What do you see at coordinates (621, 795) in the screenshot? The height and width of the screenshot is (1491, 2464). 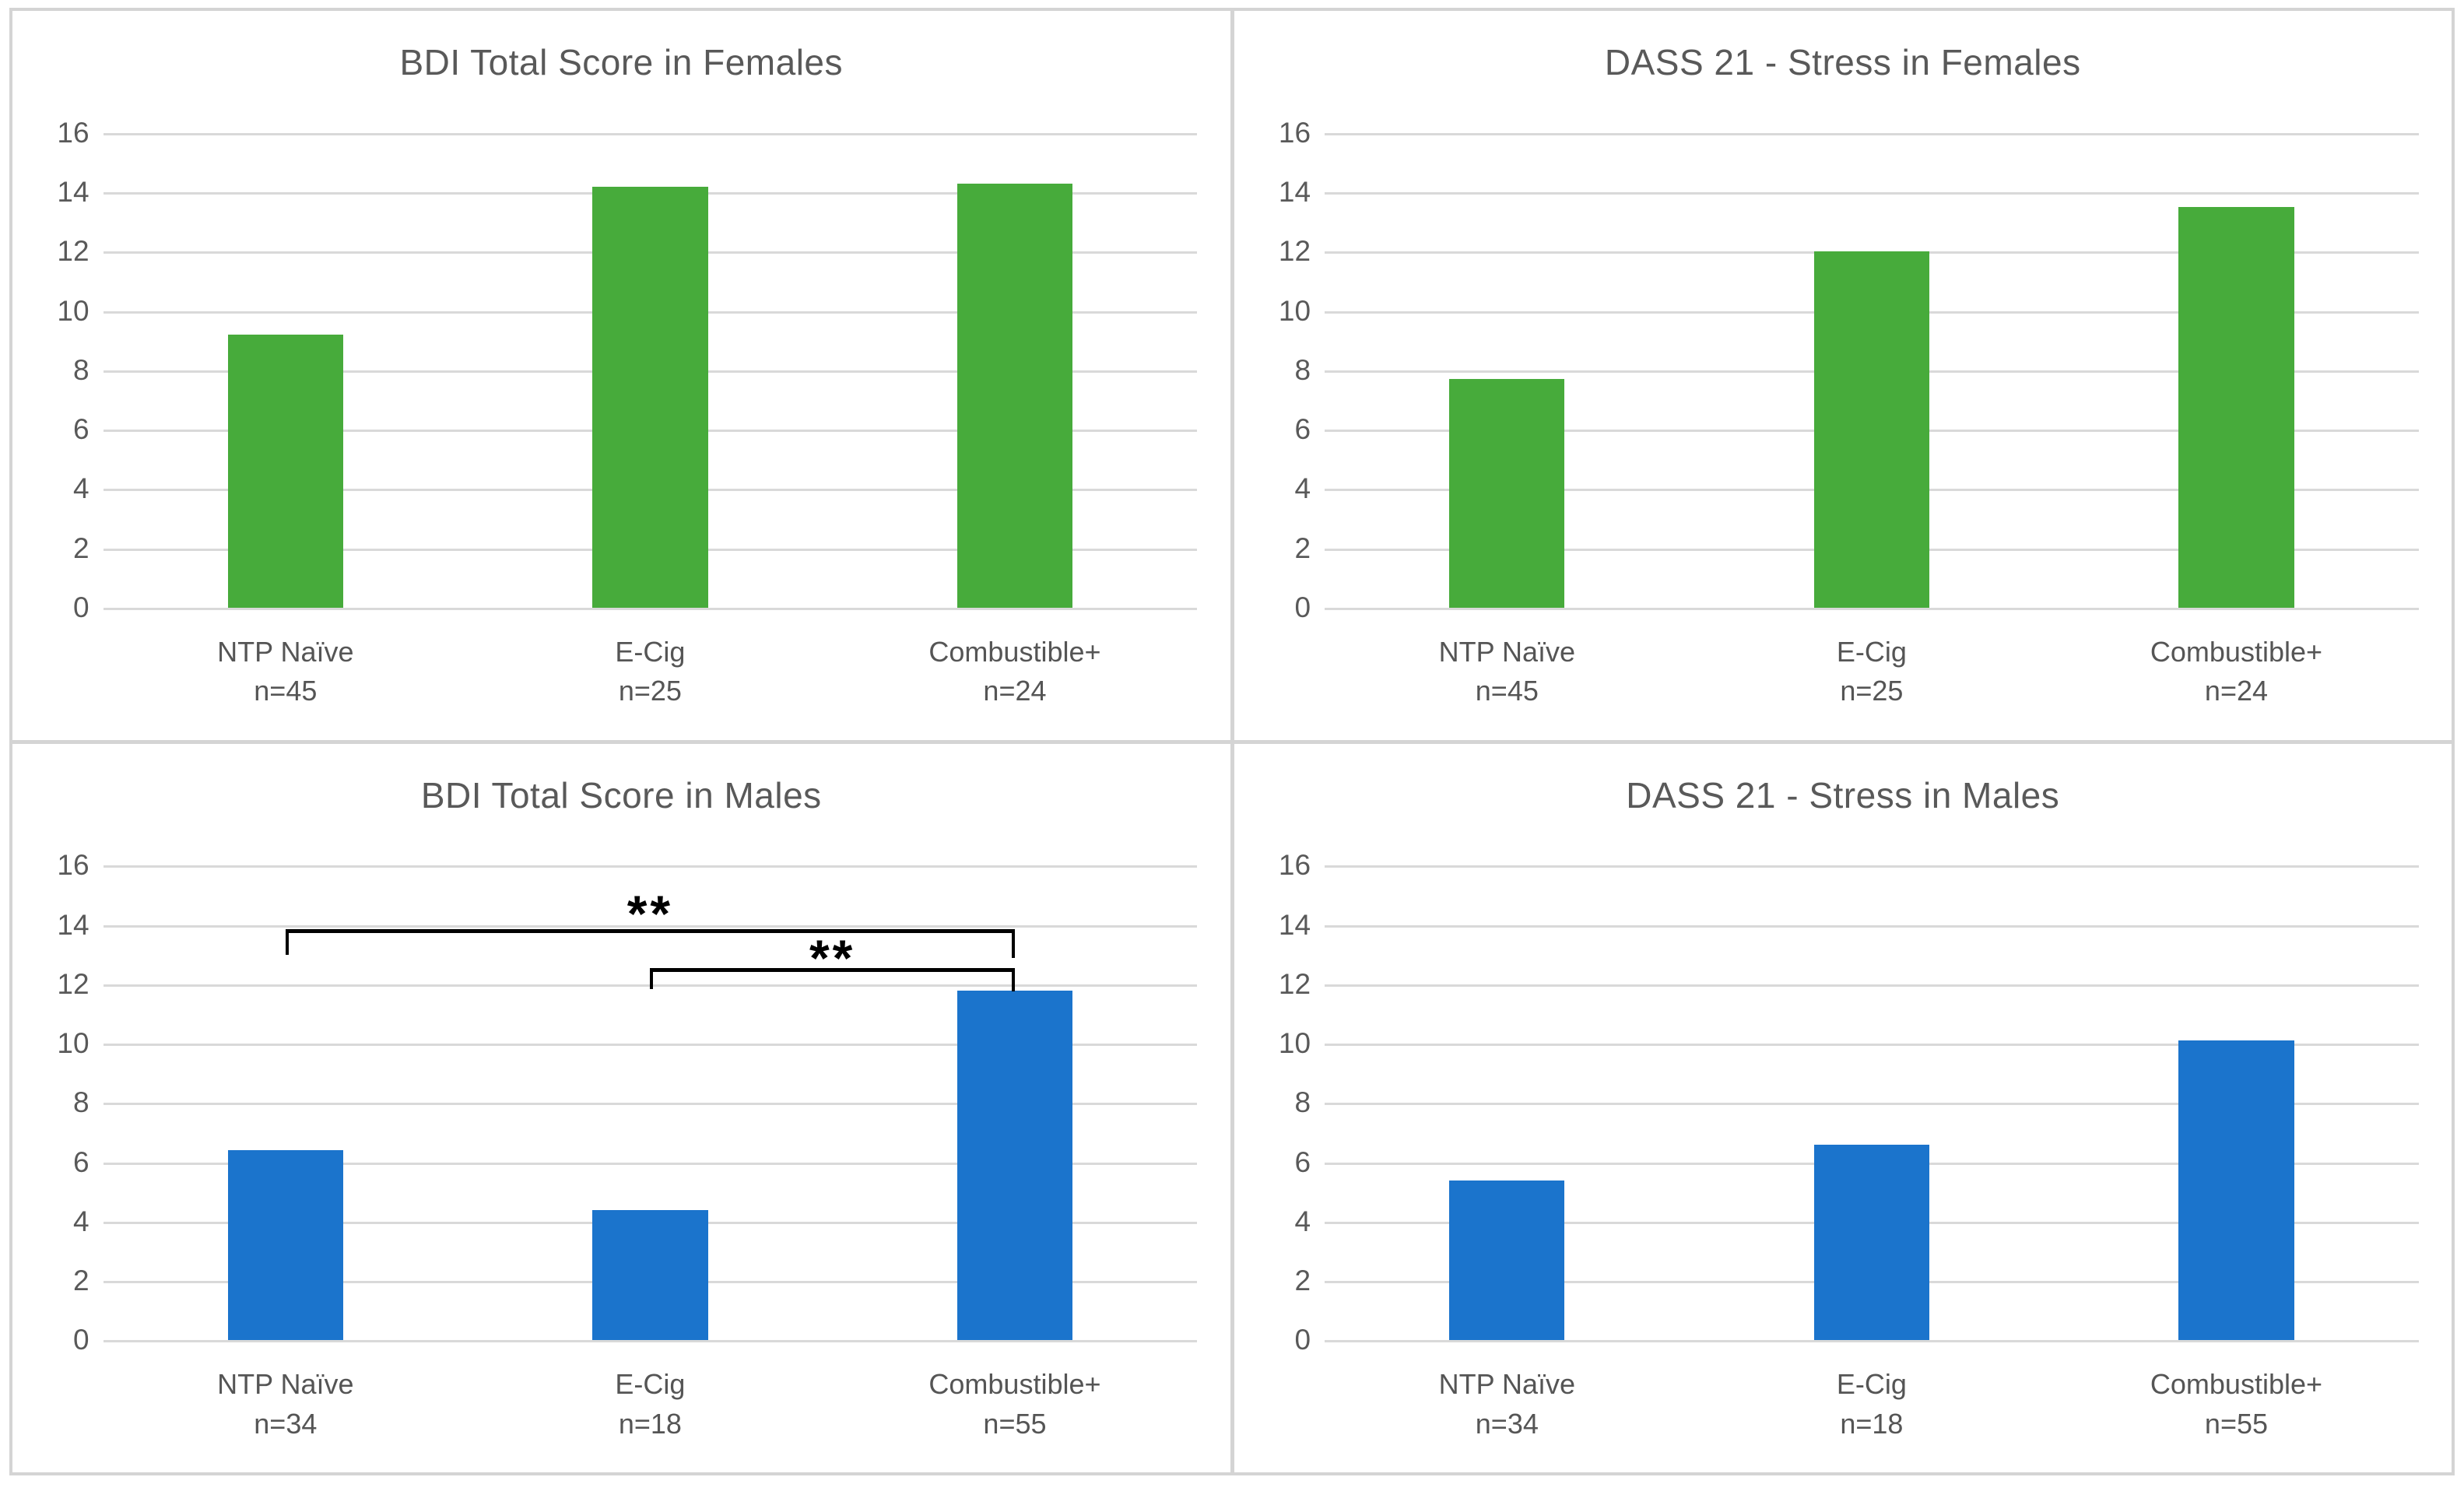 I see `chart-title: BDI Total Score in Males` at bounding box center [621, 795].